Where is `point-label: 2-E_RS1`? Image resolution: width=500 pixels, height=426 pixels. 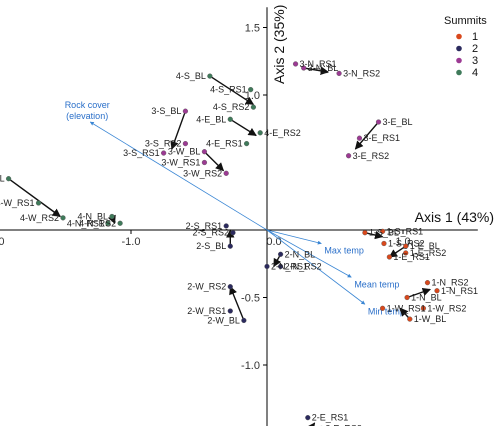 point-label: 2-E_RS1 is located at coordinates (330, 418).